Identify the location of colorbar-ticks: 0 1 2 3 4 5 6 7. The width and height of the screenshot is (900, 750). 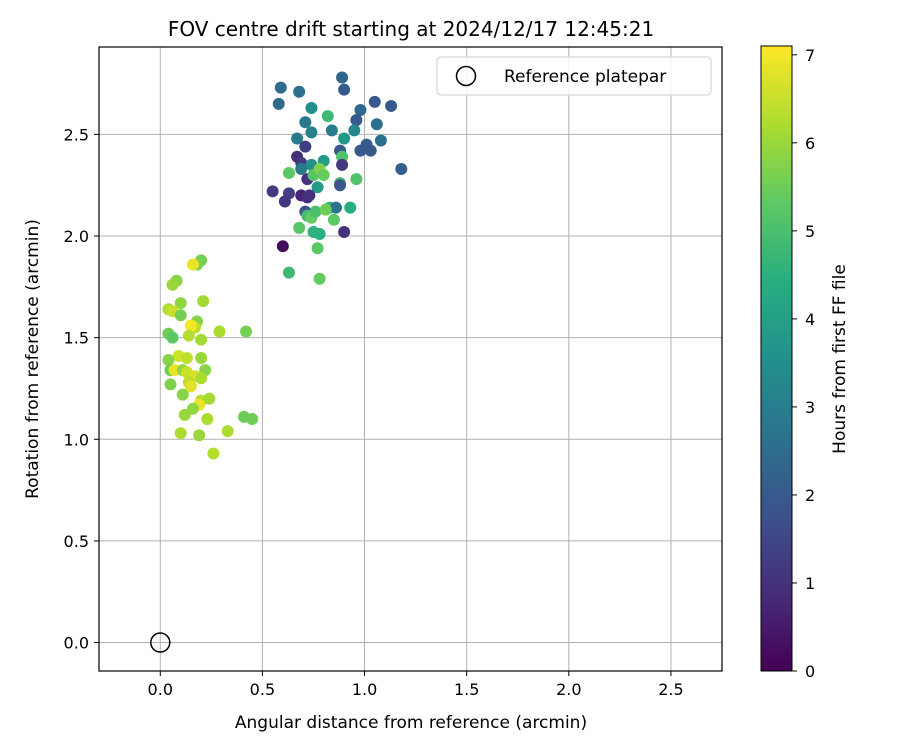
(803, 363).